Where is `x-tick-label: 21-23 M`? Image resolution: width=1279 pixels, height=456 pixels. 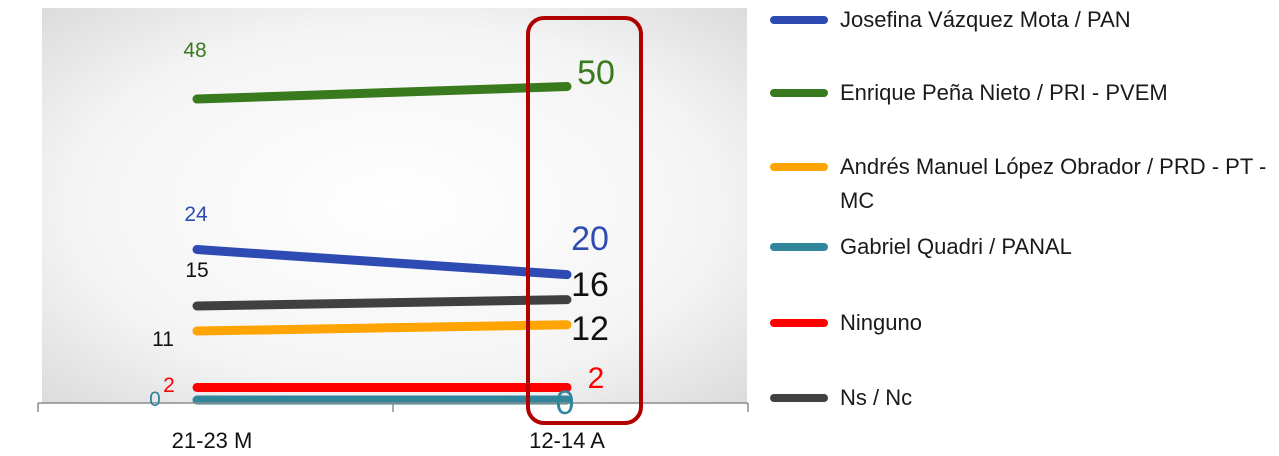 x-tick-label: 21-23 M is located at coordinates (212, 440).